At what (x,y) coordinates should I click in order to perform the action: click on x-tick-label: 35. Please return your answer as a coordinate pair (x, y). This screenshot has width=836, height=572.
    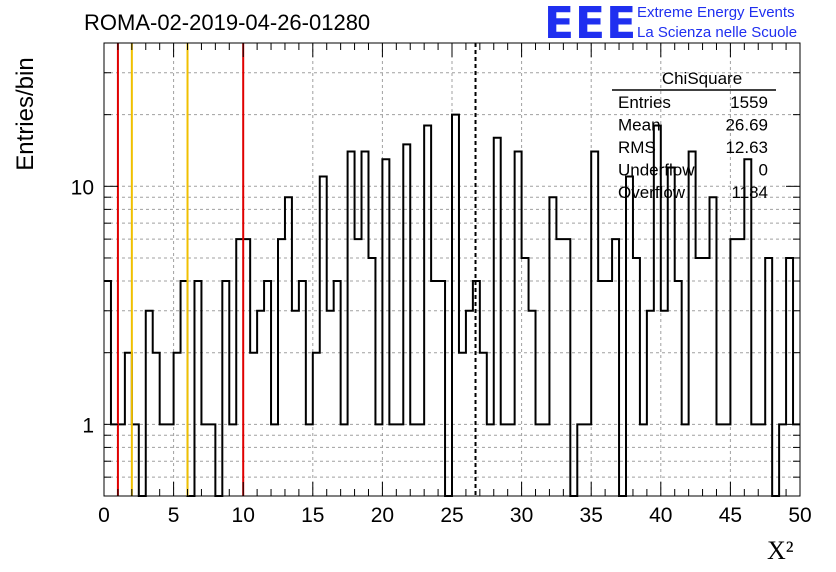
    Looking at the image, I should click on (591, 515).